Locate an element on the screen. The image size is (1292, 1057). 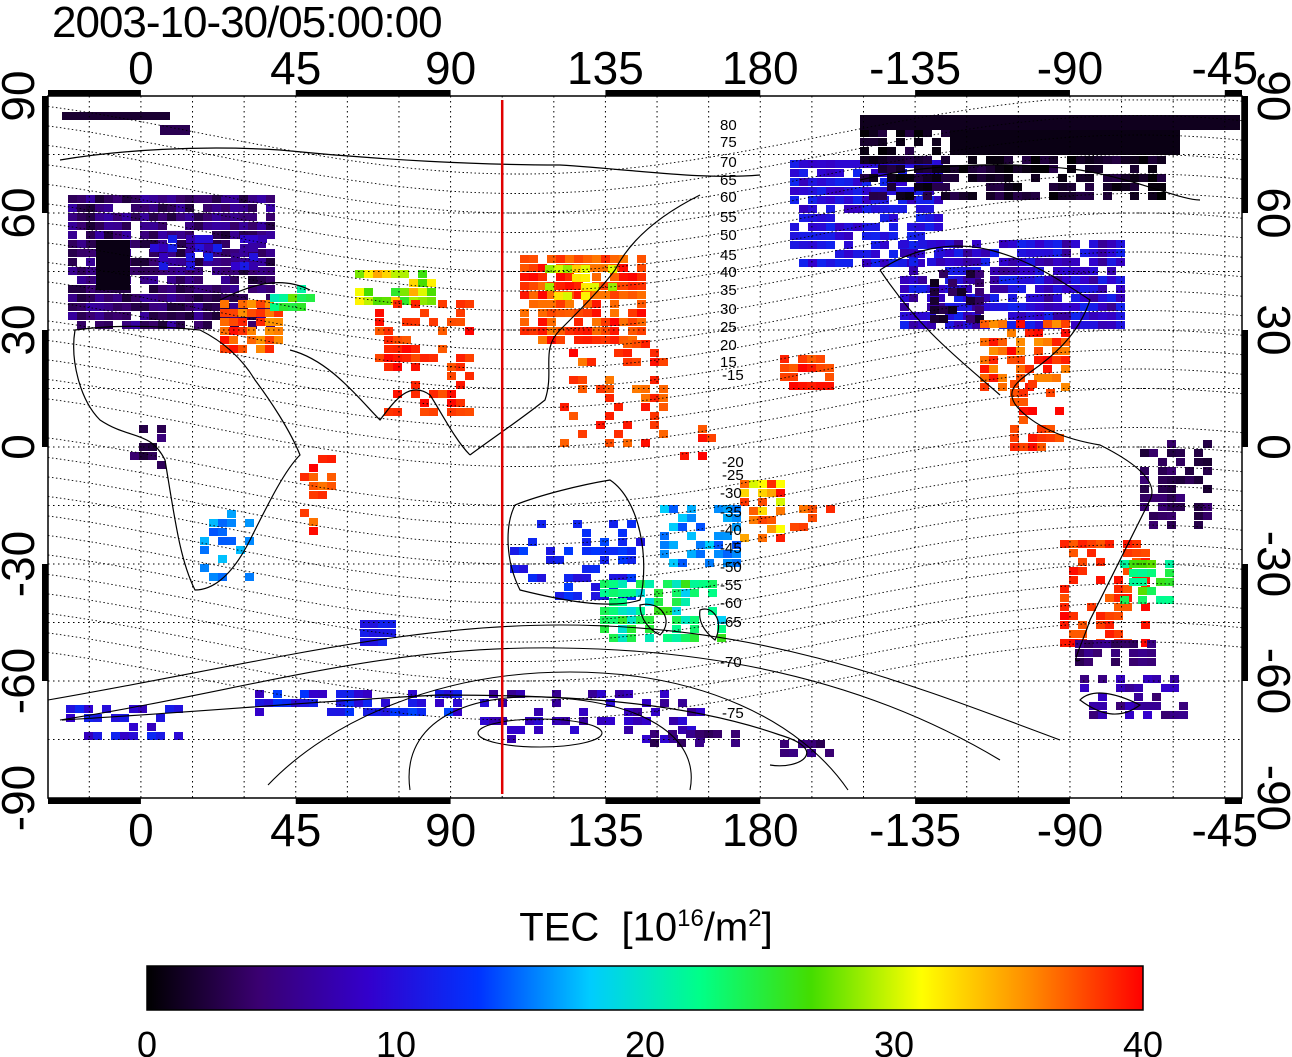
colorbar-tick-label: 10 is located at coordinates (396, 1040).